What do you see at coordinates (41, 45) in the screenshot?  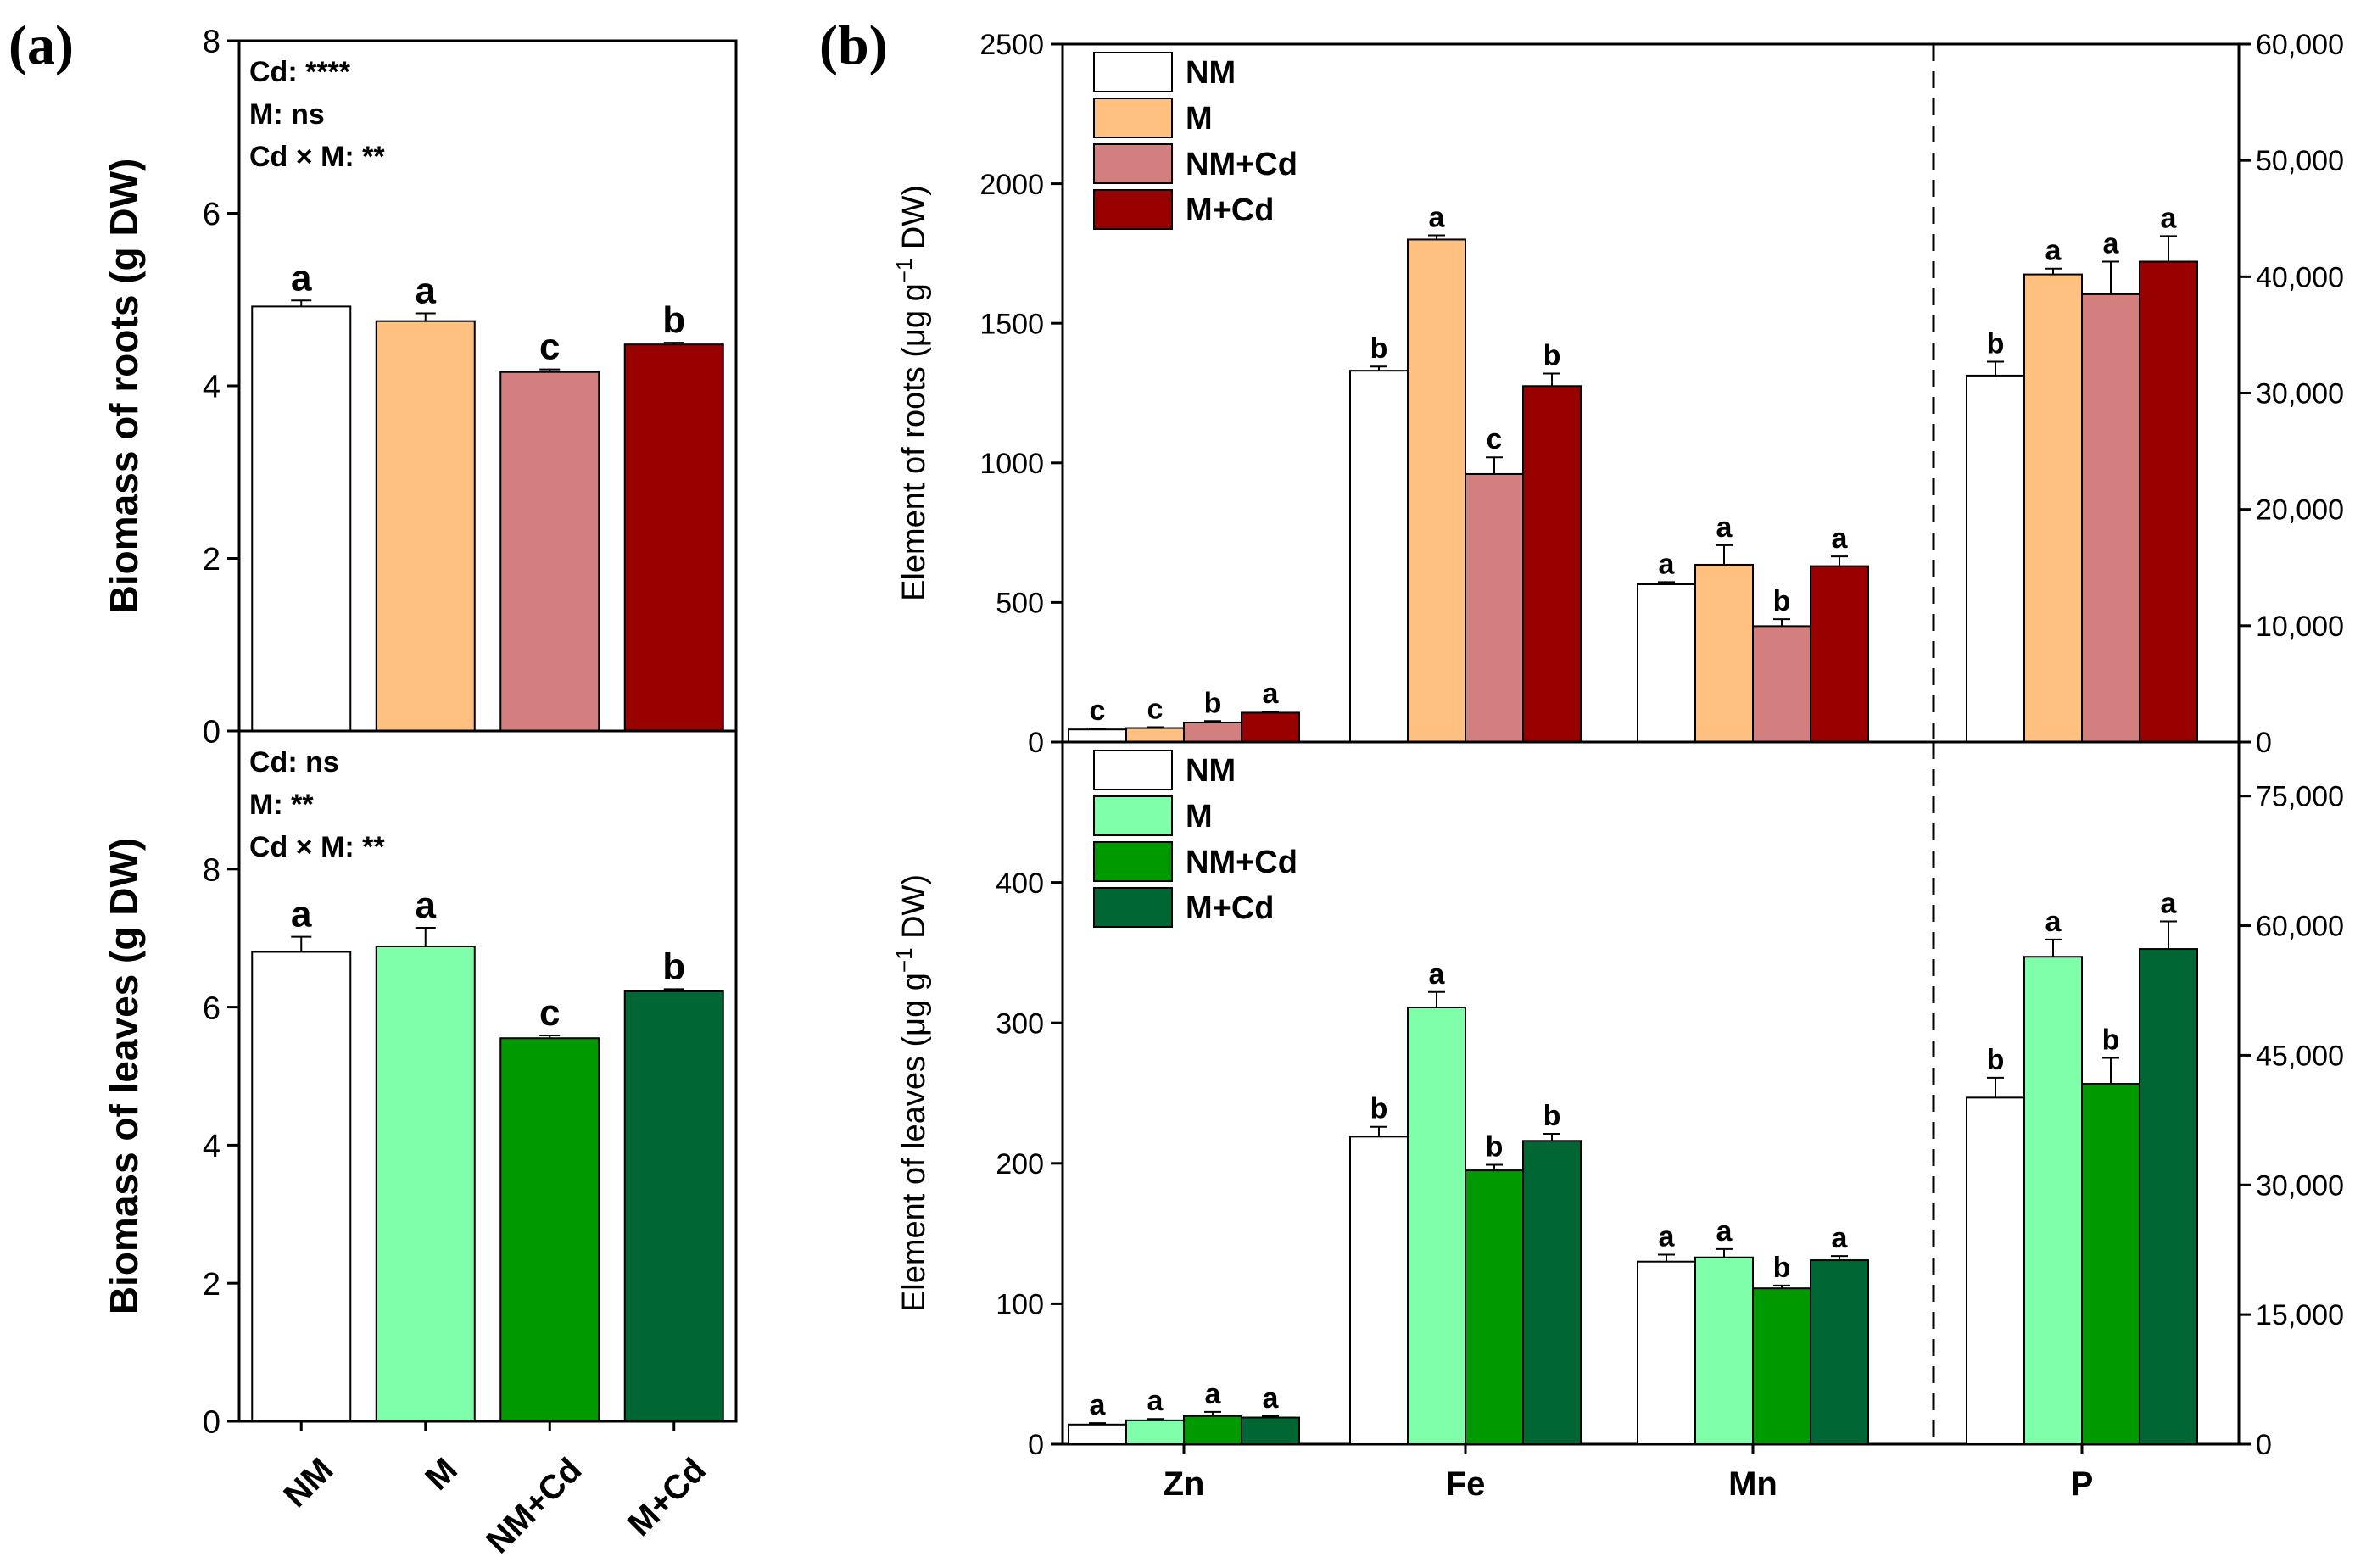 I see `panel-label-a: (a)` at bounding box center [41, 45].